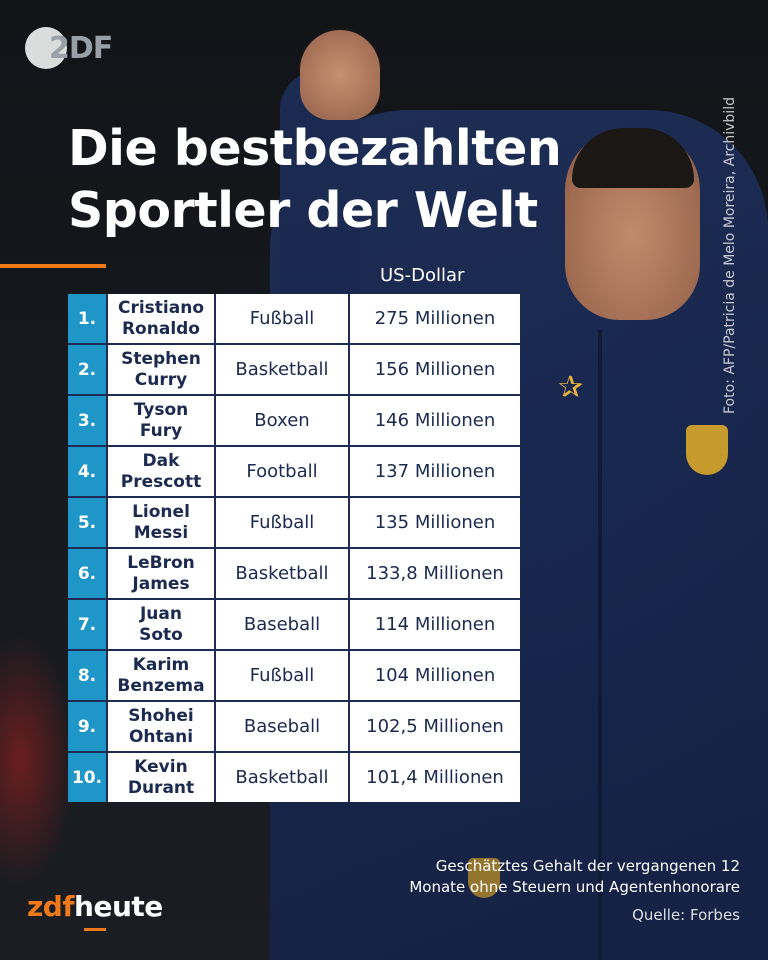 The height and width of the screenshot is (960, 768). What do you see at coordinates (88, 471) in the screenshot?
I see `rank-cell: 4.` at bounding box center [88, 471].